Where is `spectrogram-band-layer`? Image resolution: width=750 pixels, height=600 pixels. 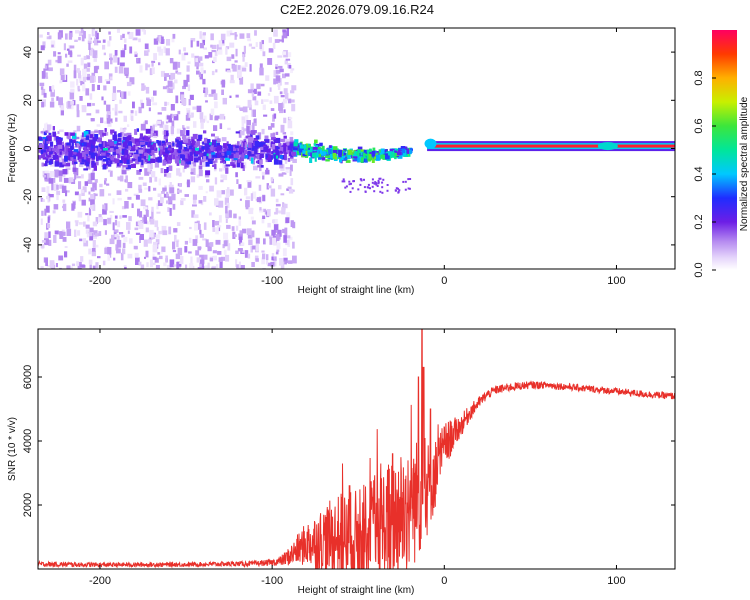
spectrogram-band-layer is located at coordinates (225, 160).